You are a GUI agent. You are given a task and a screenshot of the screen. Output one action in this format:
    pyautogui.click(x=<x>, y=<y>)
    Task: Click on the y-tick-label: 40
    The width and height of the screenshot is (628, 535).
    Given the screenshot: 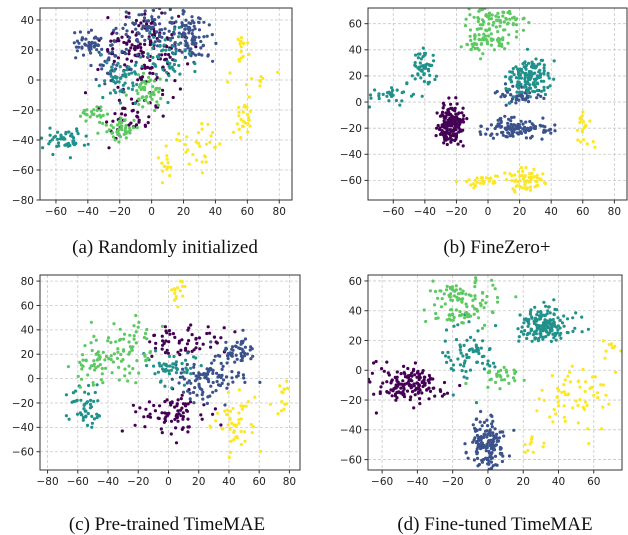 What is the action you would take?
    pyautogui.click(x=27, y=331)
    